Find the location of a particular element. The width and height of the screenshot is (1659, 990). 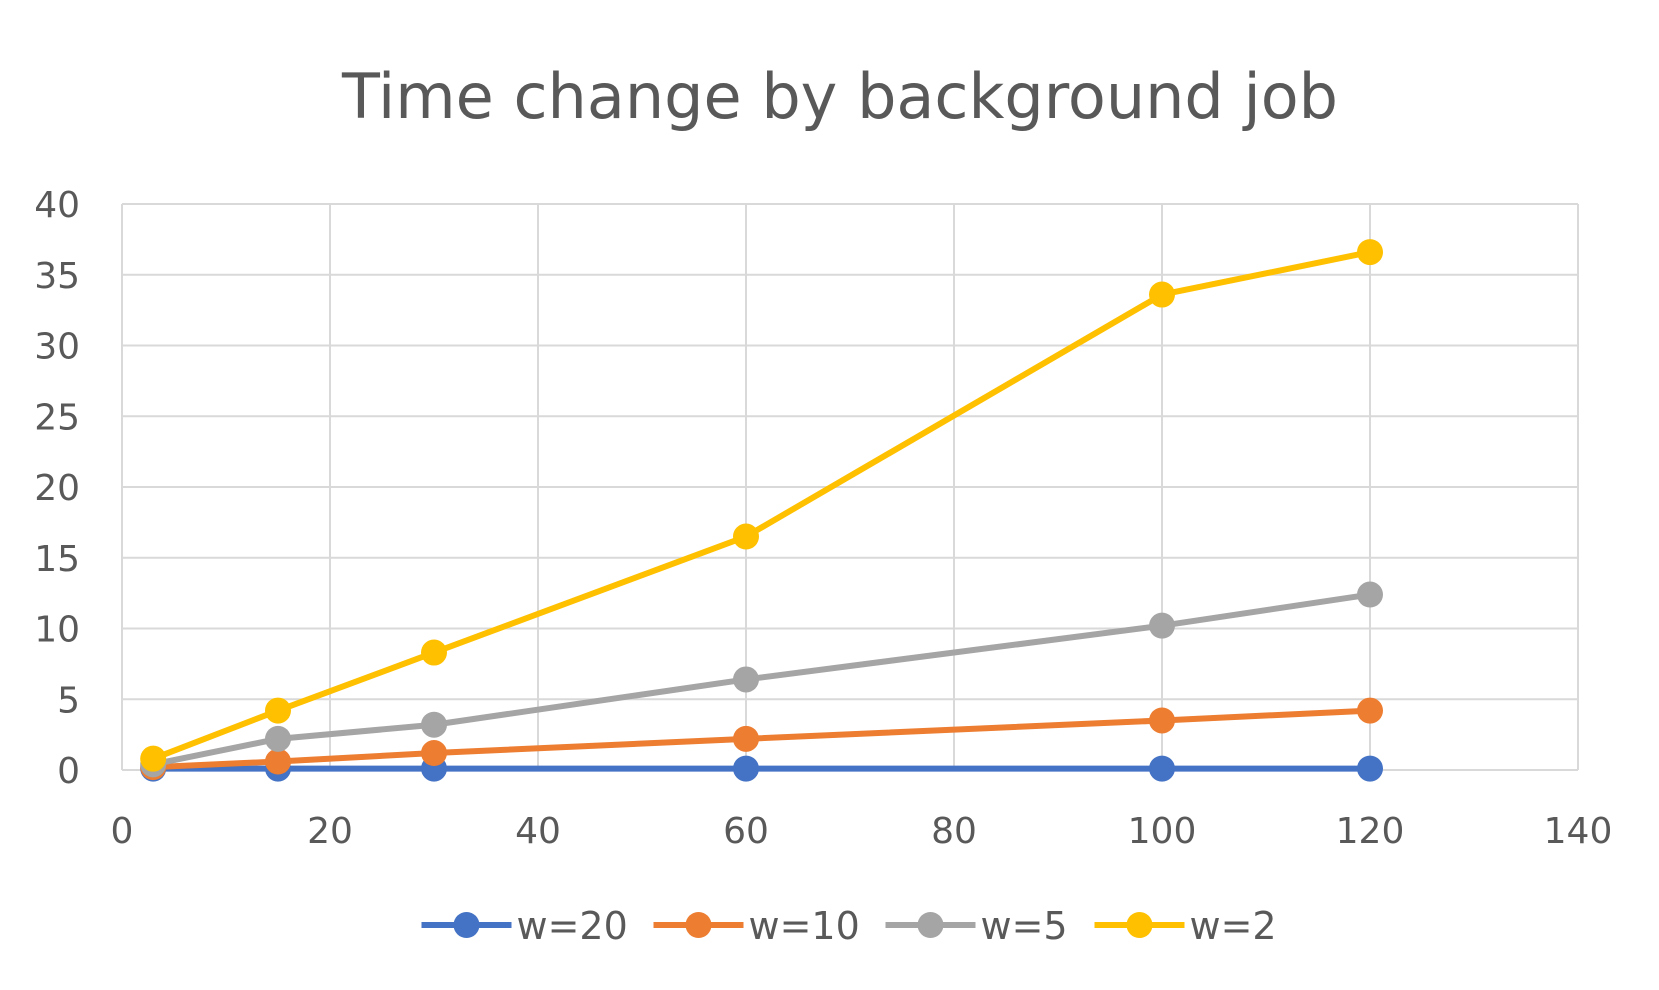

chart-title: Time change by background job is located at coordinates (839, 96).